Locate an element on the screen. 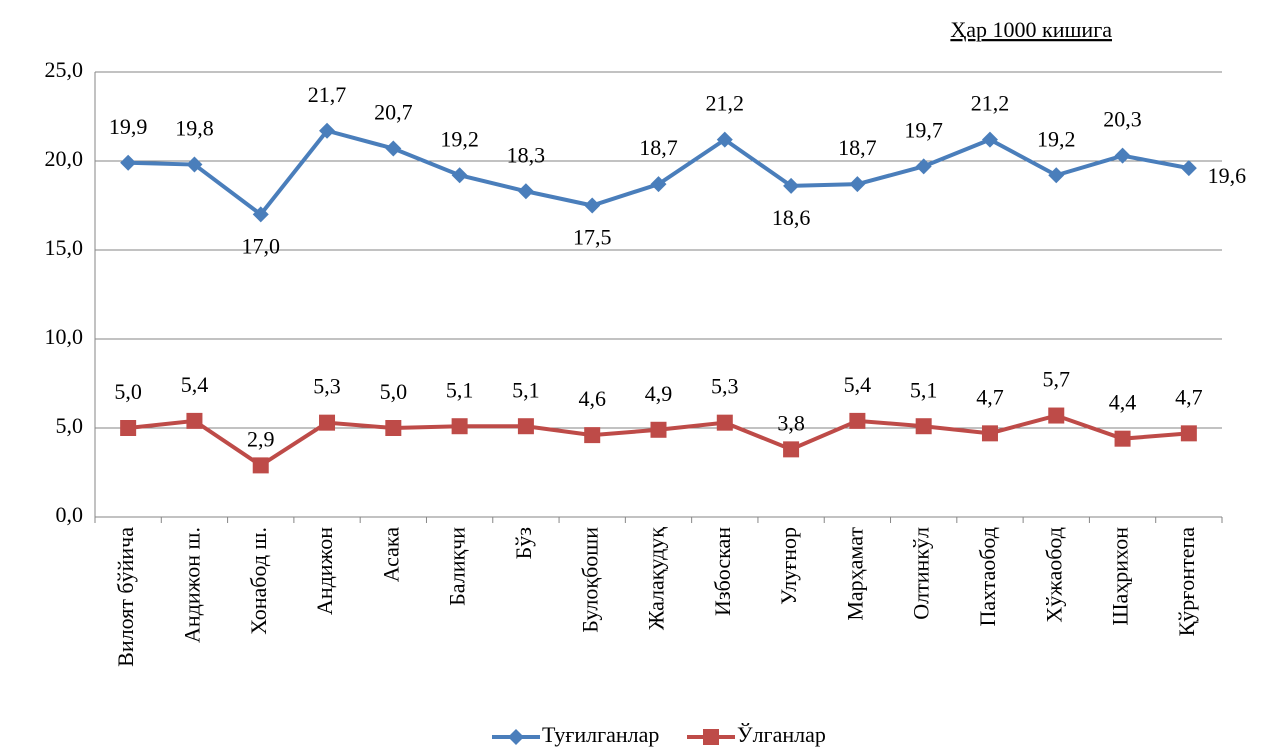 This screenshot has width=1266, height=751. x-tick-label: Андижон ш. is located at coordinates (191, 585).